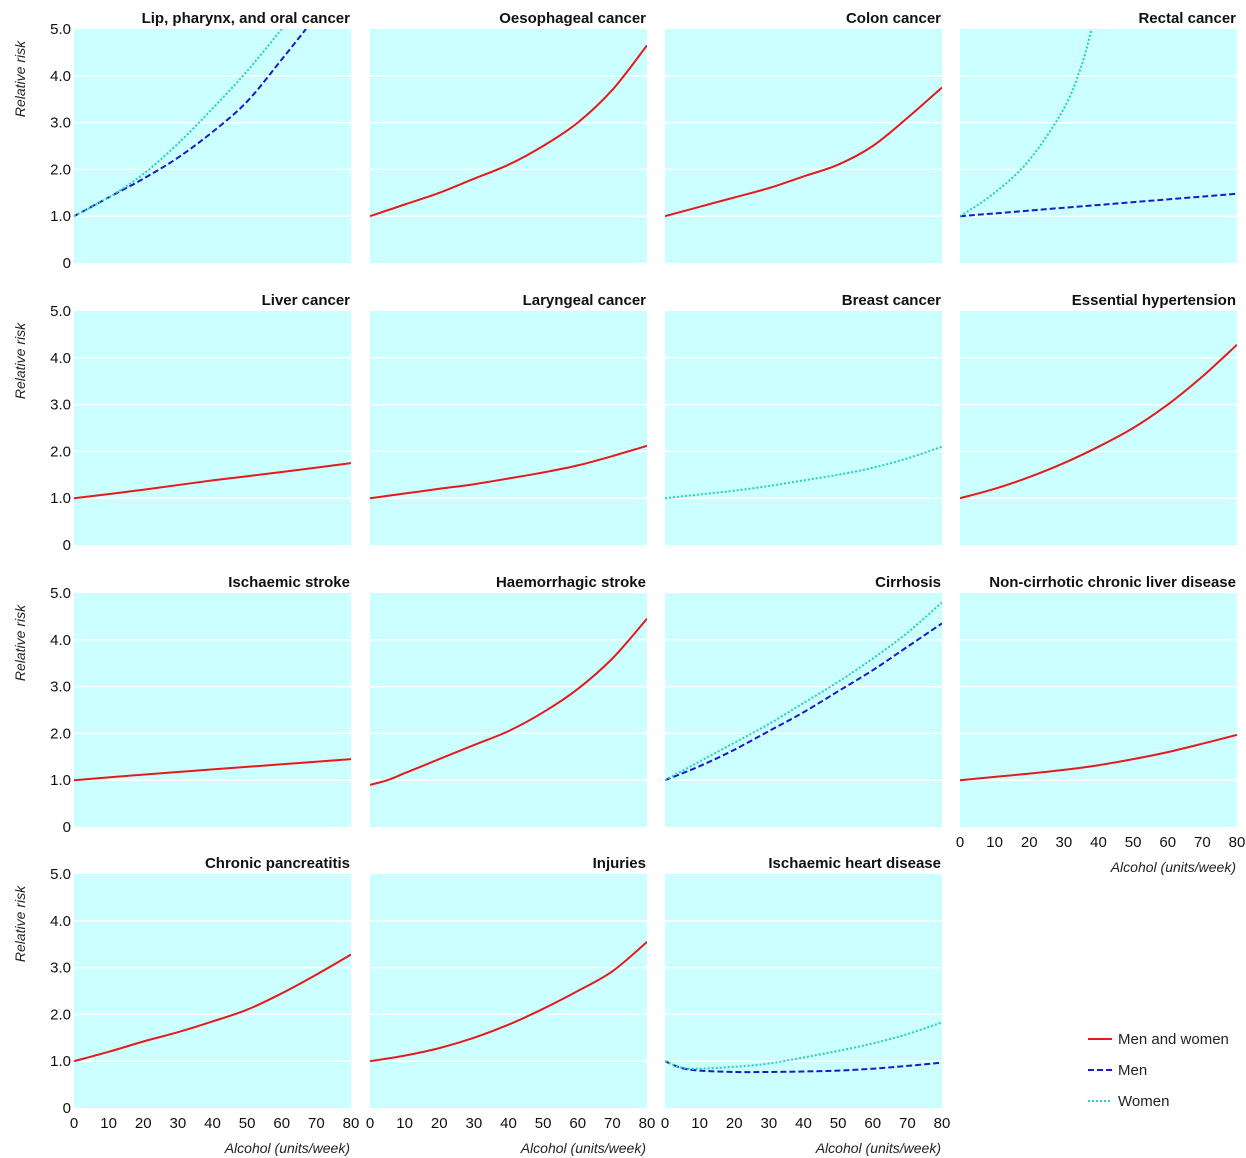 The height and width of the screenshot is (1158, 1246). Describe the element at coordinates (908, 582) in the screenshot. I see `panel-title: Cirrhosis` at that location.